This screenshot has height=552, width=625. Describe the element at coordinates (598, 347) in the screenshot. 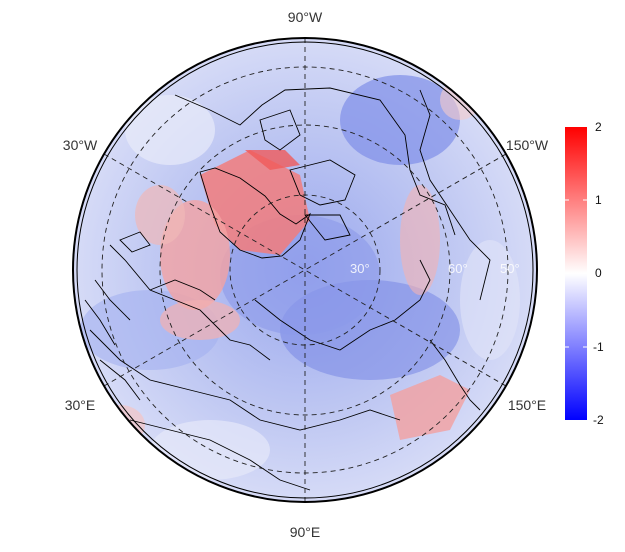

I see `colorbar-label-neg1: -1` at that location.